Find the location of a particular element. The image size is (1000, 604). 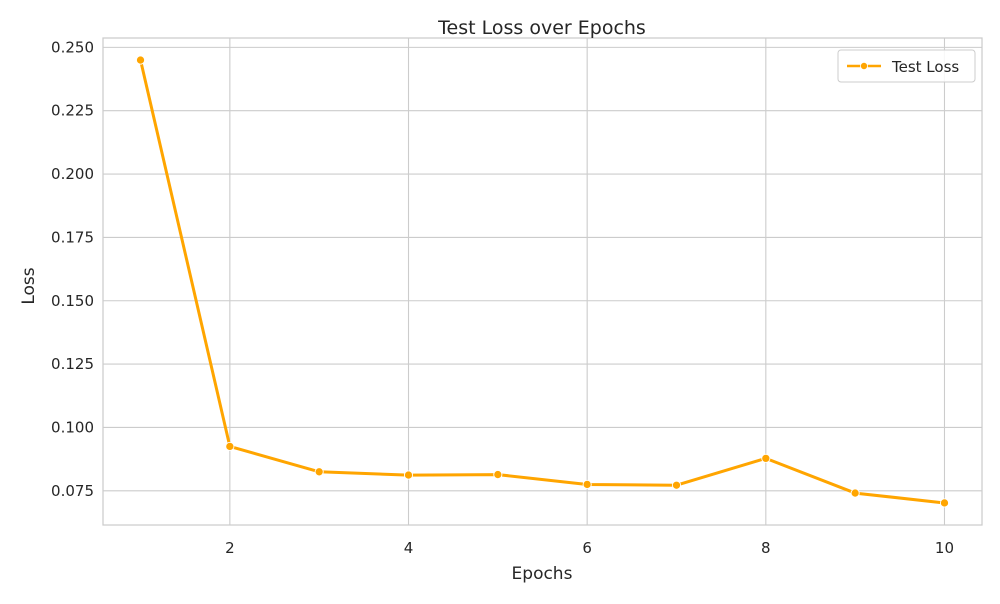

x-tick-label: 4 is located at coordinates (409, 548).